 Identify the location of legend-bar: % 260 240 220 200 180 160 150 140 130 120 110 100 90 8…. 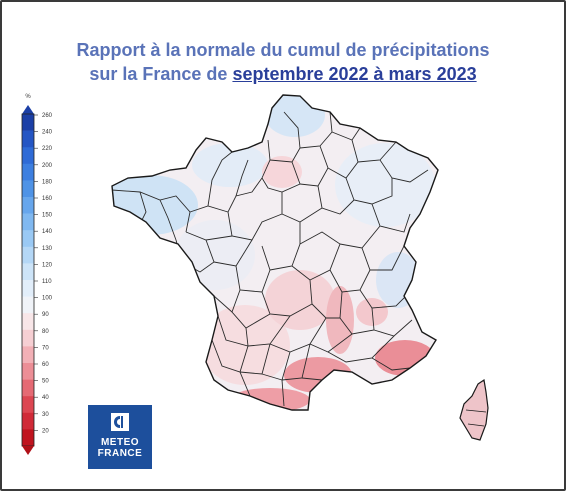
(37, 274).